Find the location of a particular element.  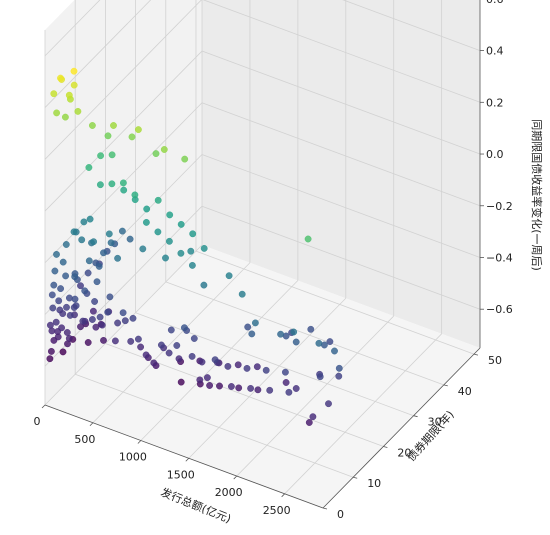

y-tick-label: 30 is located at coordinates (435, 422).